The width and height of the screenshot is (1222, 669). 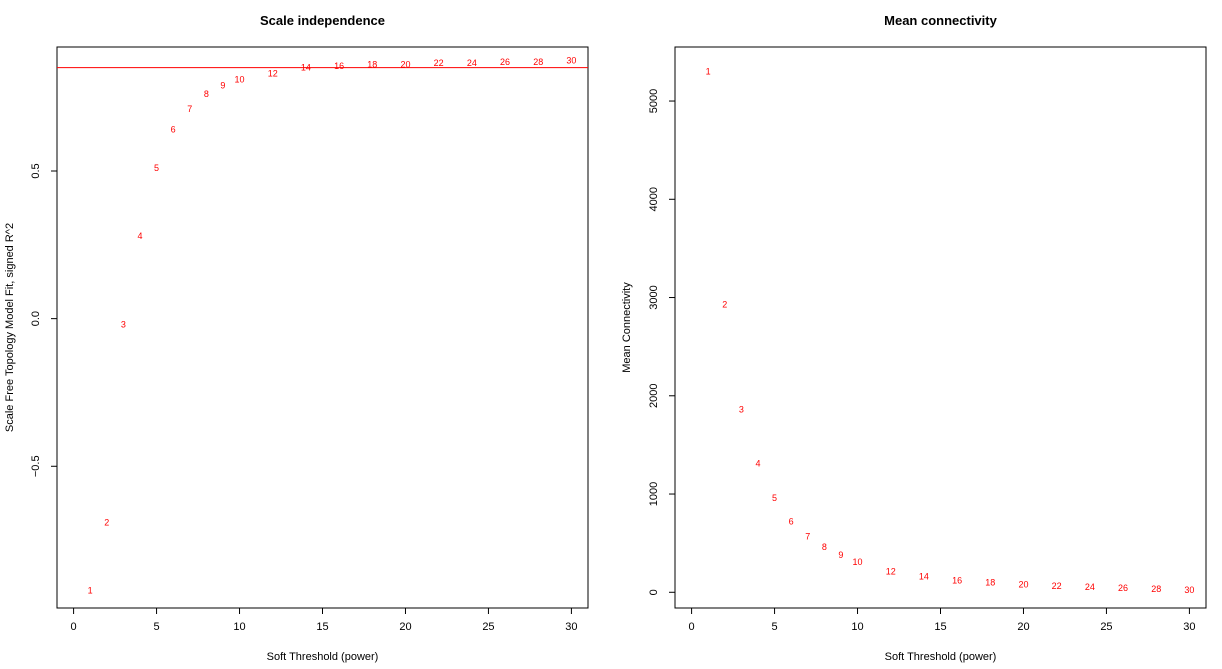 What do you see at coordinates (654, 494) in the screenshot?
I see `y-tick-label: 1000` at bounding box center [654, 494].